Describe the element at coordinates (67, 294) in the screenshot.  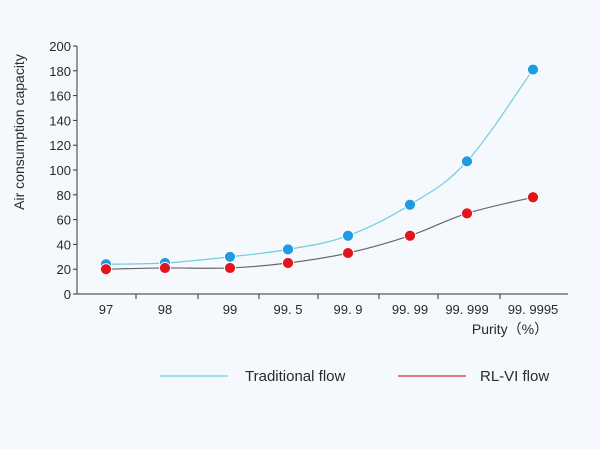
I see `y-tick-label: 0` at that location.